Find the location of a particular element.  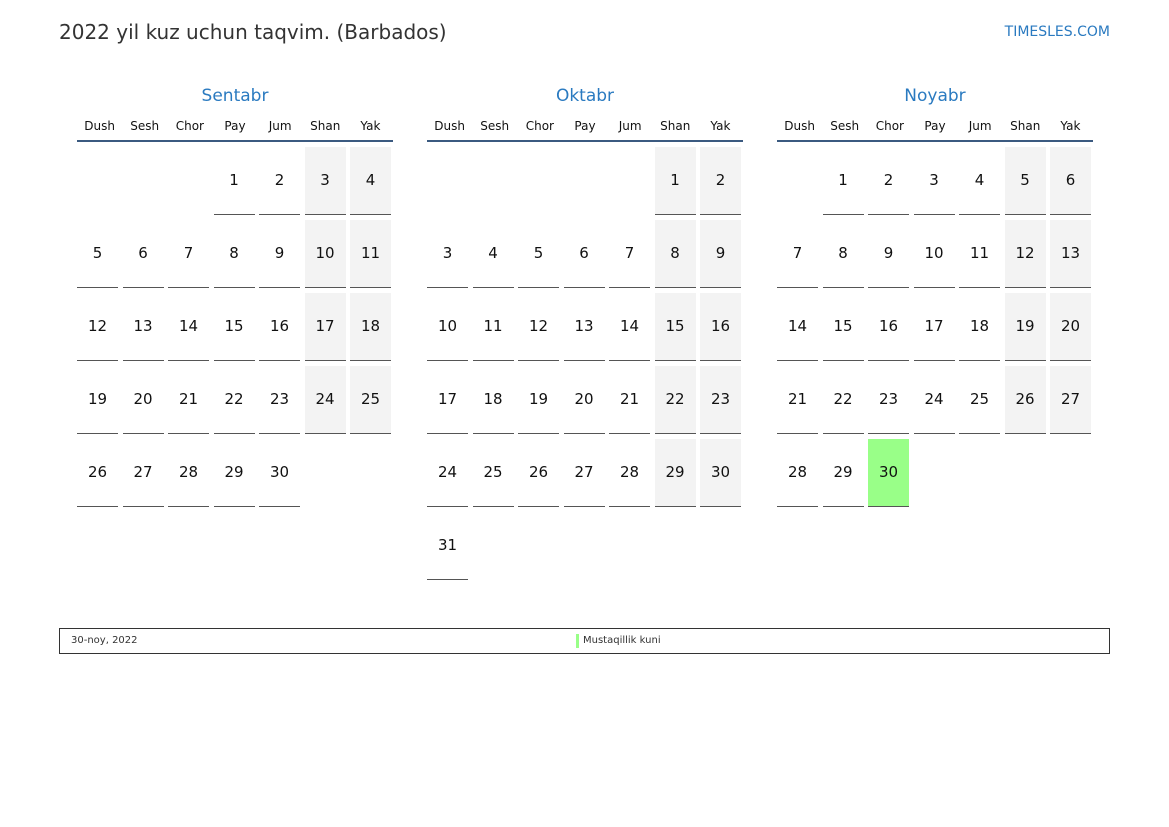

month-name: Sentabr is located at coordinates (235, 96).